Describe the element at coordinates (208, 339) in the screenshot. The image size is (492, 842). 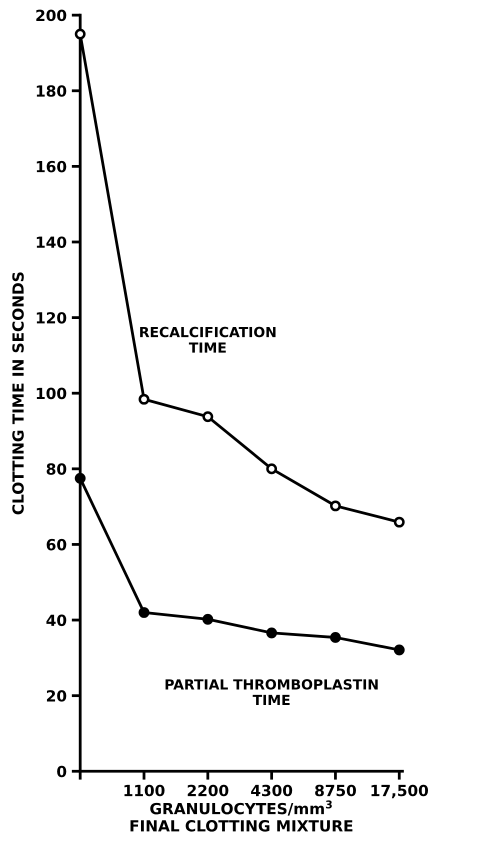
I see `series-label: RECALCIFICATION TIME` at that location.